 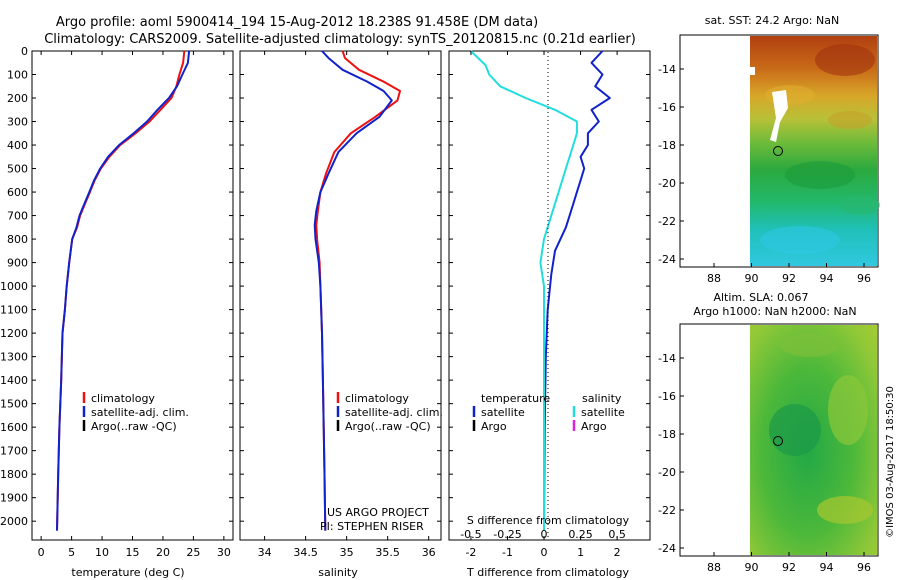 I want to click on depth-tick-label: 200, so click(x=17, y=98).